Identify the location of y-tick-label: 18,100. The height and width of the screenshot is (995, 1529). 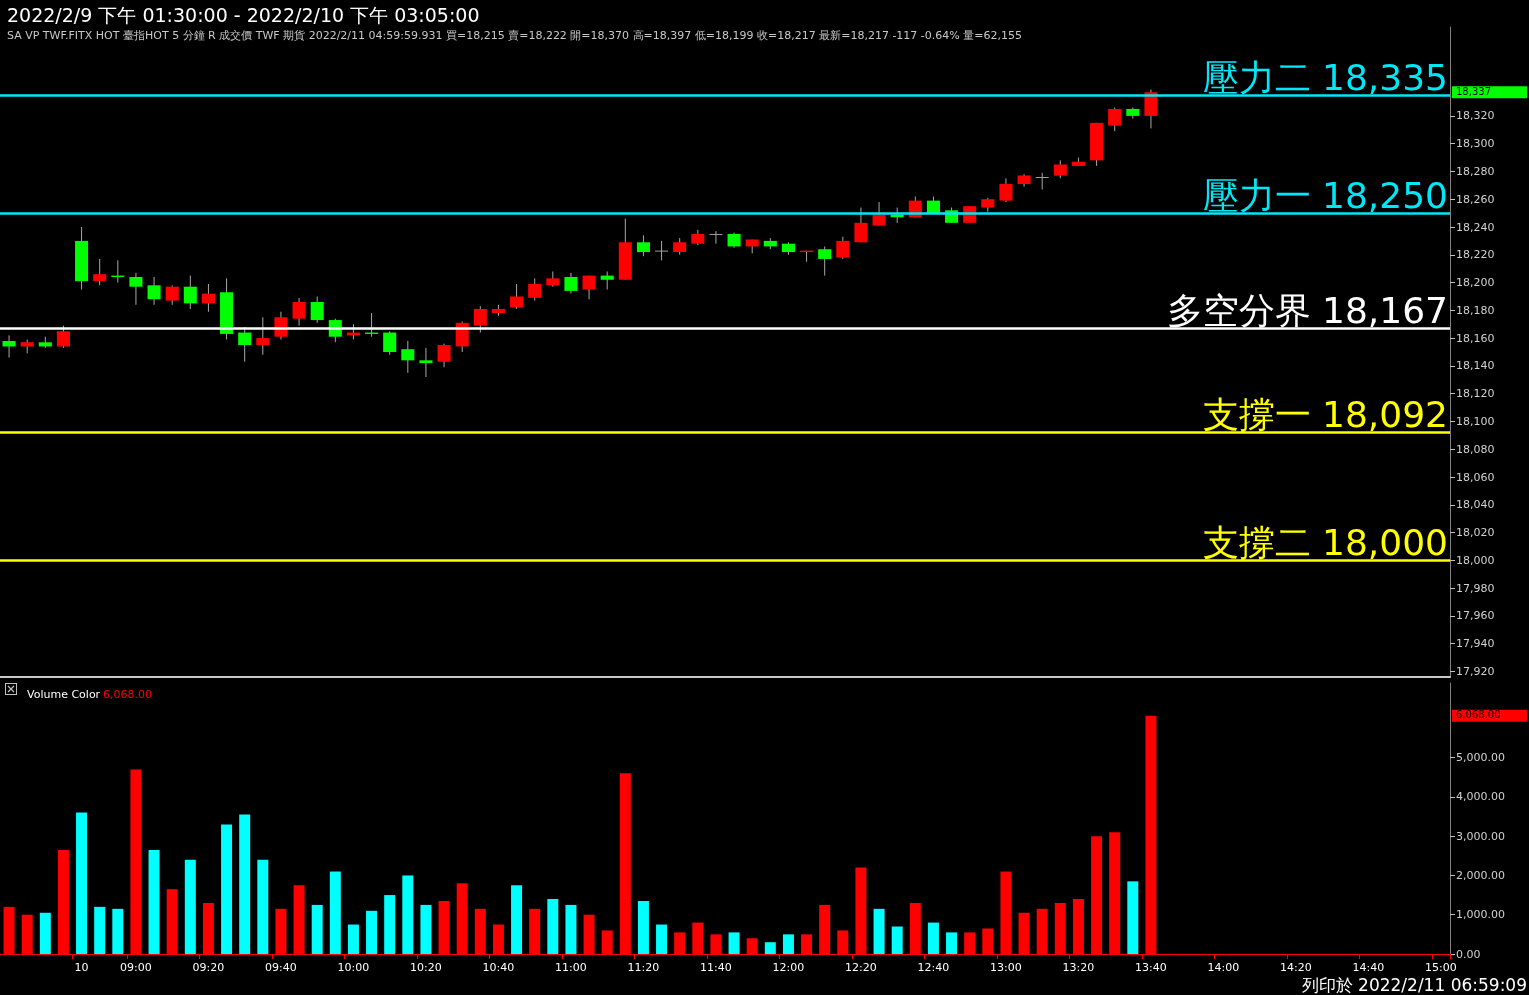
(1475, 421).